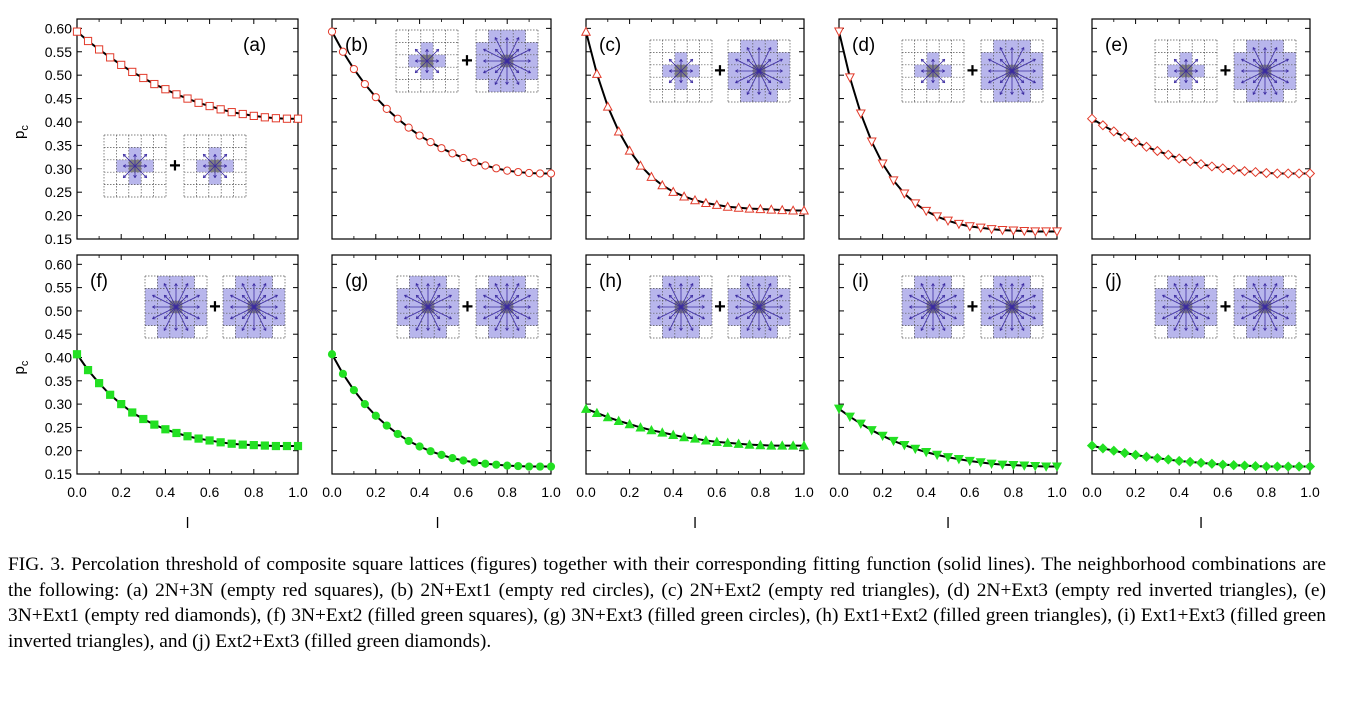 This screenshot has height=703, width=1345. I want to click on plus-sign: +, so click(1226, 71).